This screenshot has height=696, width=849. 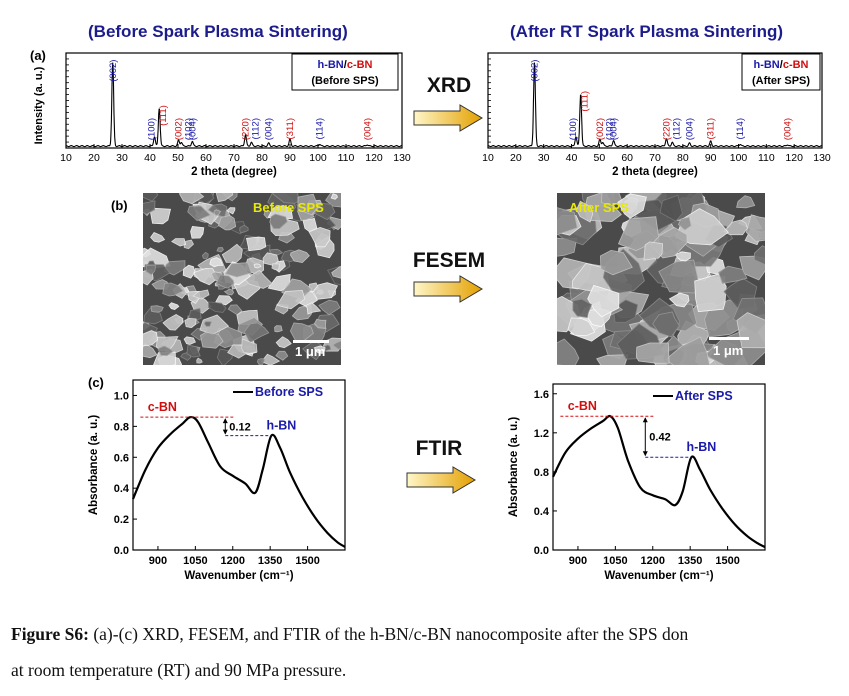 What do you see at coordinates (655, 158) in the screenshot?
I see `xrd-x-tick-label: 70` at bounding box center [655, 158].